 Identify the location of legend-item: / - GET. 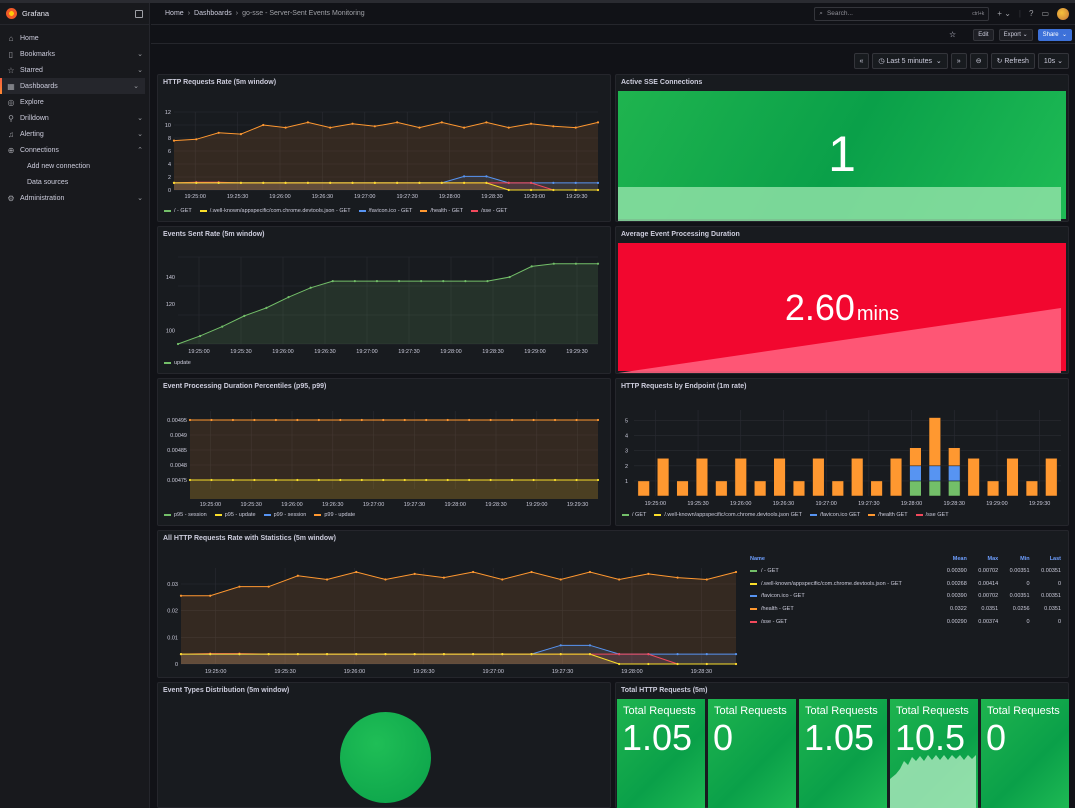
(178, 211).